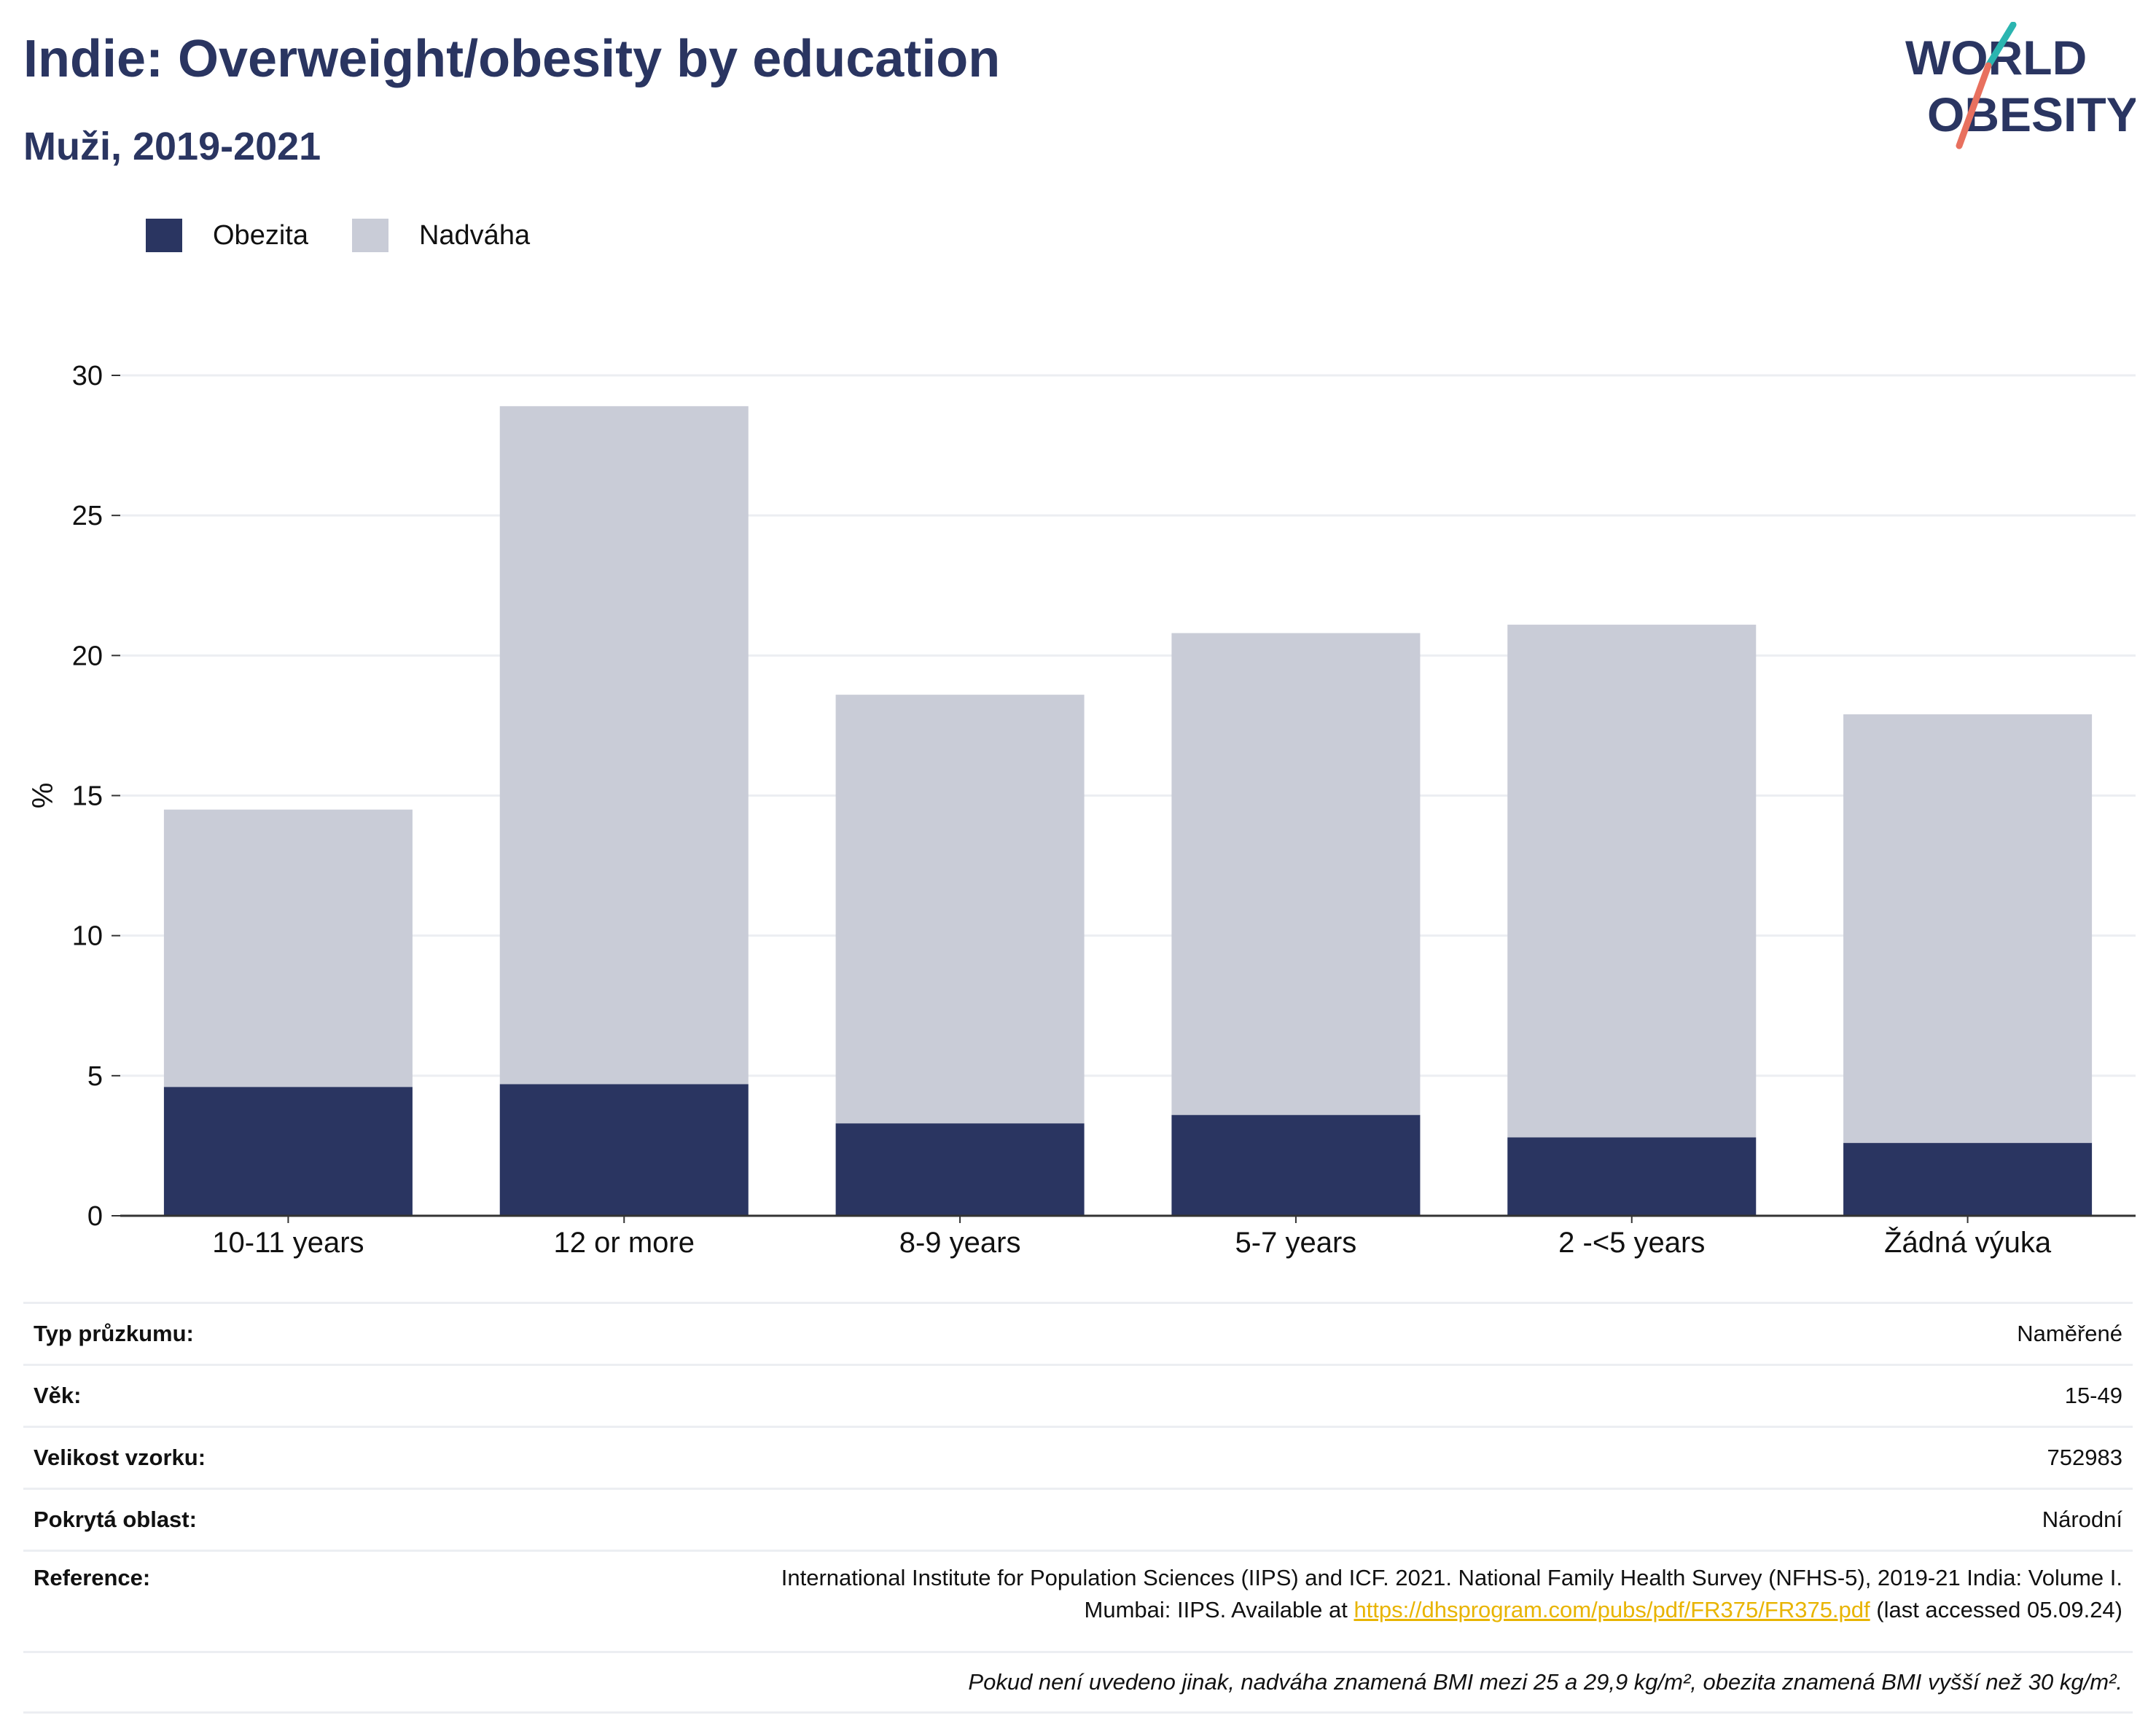 The image size is (2156, 1734). Describe the element at coordinates (2085, 1457) in the screenshot. I see `sample-size-value: 752983` at that location.